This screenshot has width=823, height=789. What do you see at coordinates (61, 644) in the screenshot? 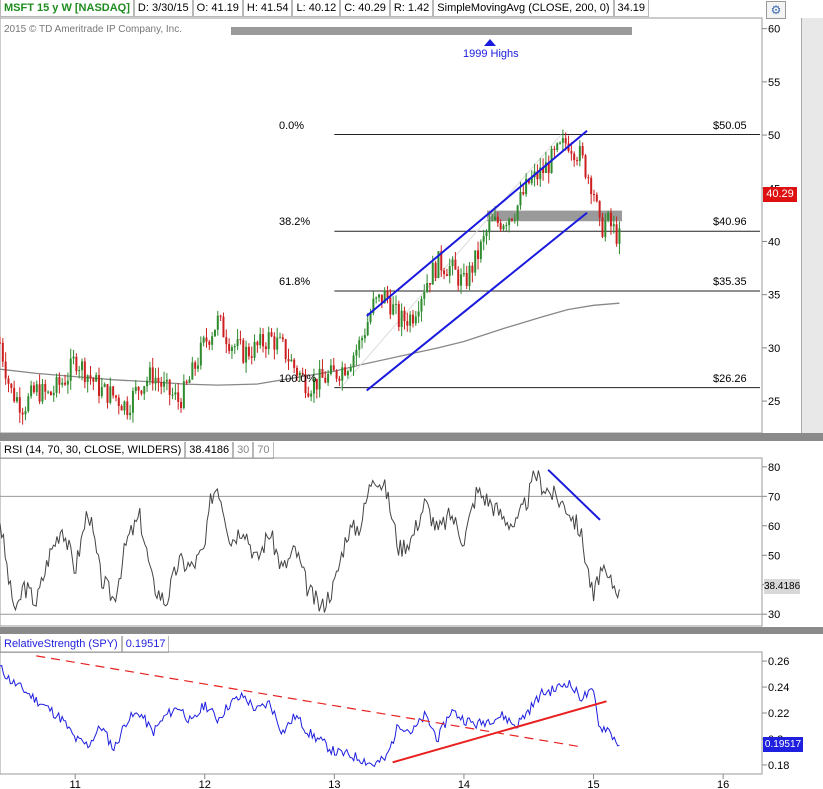
I see `rs-label: RelativeStrength (SPY)` at bounding box center [61, 644].